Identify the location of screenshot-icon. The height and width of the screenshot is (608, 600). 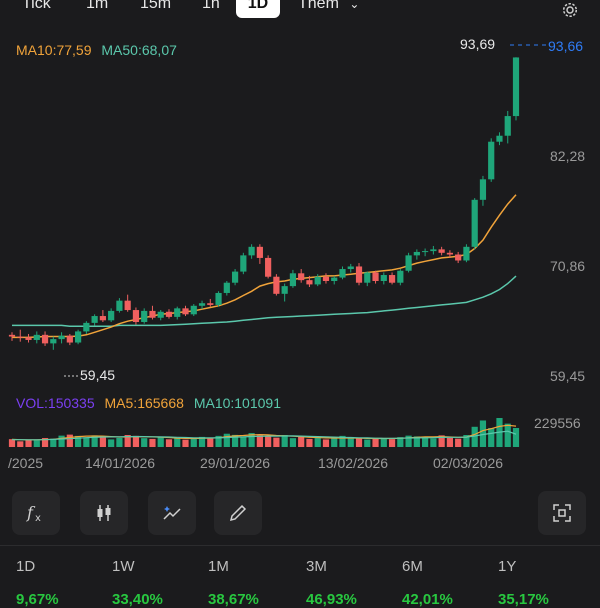
(562, 513).